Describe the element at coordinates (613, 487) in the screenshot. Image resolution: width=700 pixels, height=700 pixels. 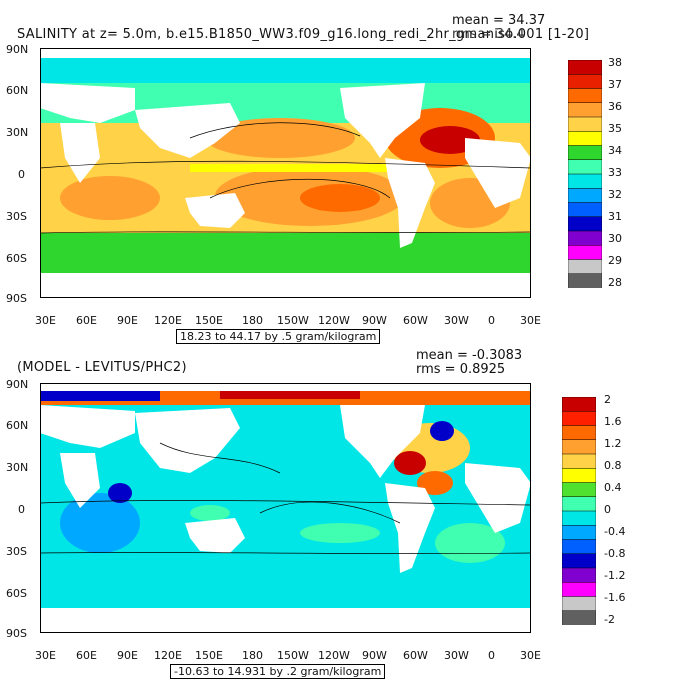
I see `bottom-cb-label-0_4: 0.4` at that location.